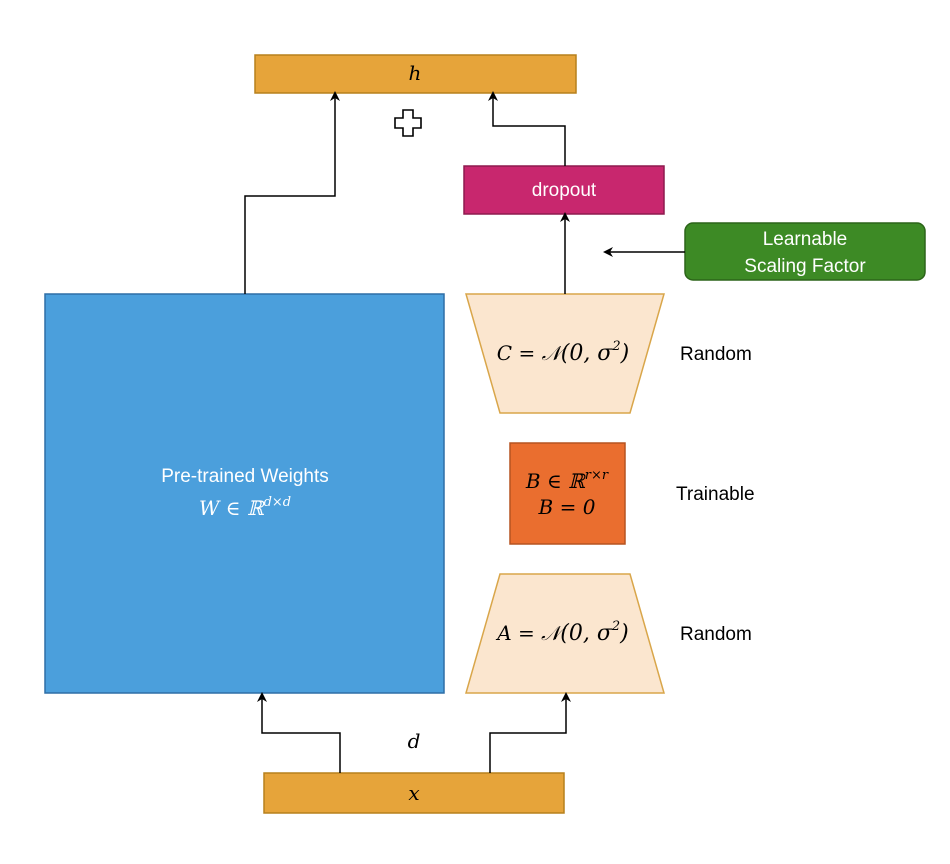  I want to click on scaling-factor-line2: Scaling Factor, so click(805, 266).